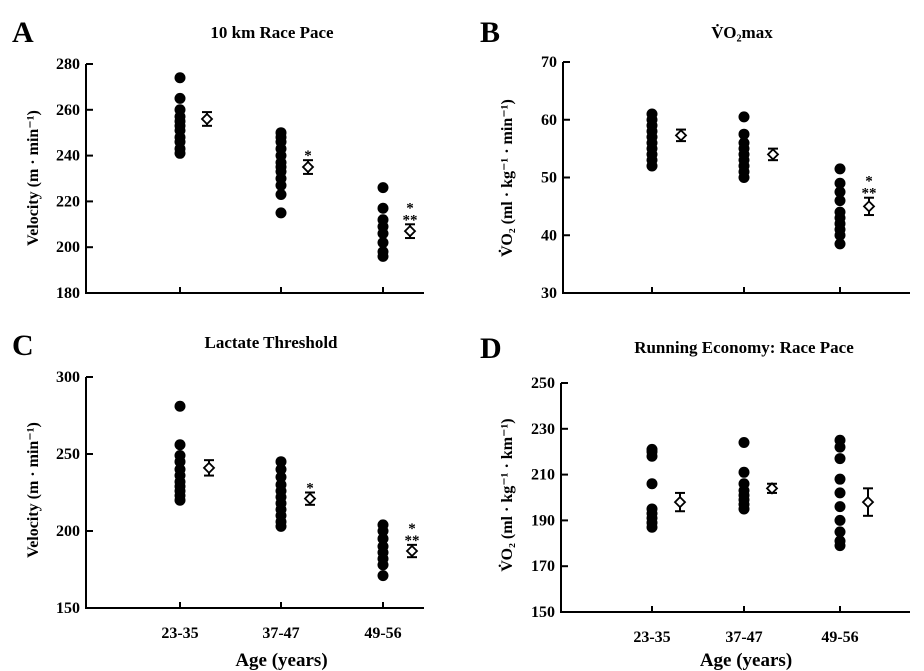 Image resolution: width=924 pixels, height=671 pixels. I want to click on y-tick-label: 240, so click(68, 156).